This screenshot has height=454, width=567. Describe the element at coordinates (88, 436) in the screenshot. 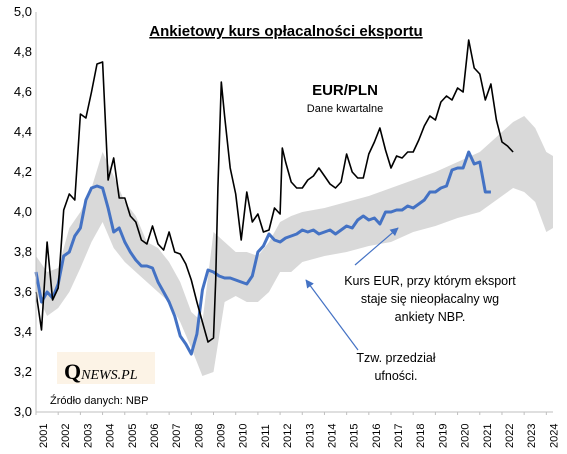

I see `x-tick-label: 2003` at that location.